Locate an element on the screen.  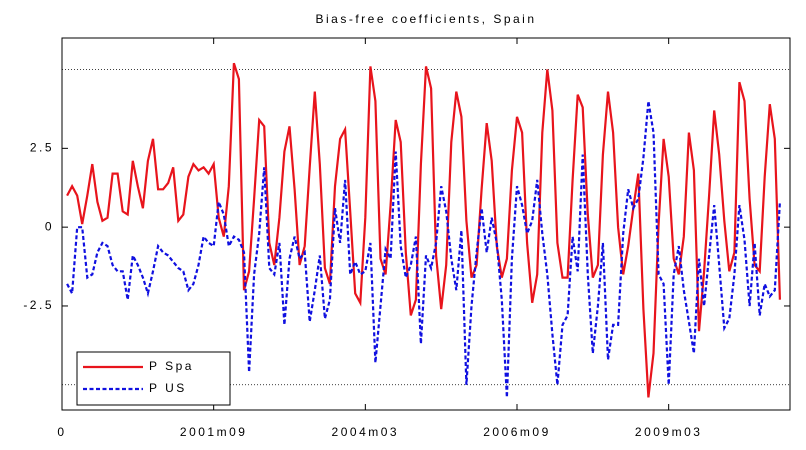
x-tick-label: 2001m09 is located at coordinates (214, 432).